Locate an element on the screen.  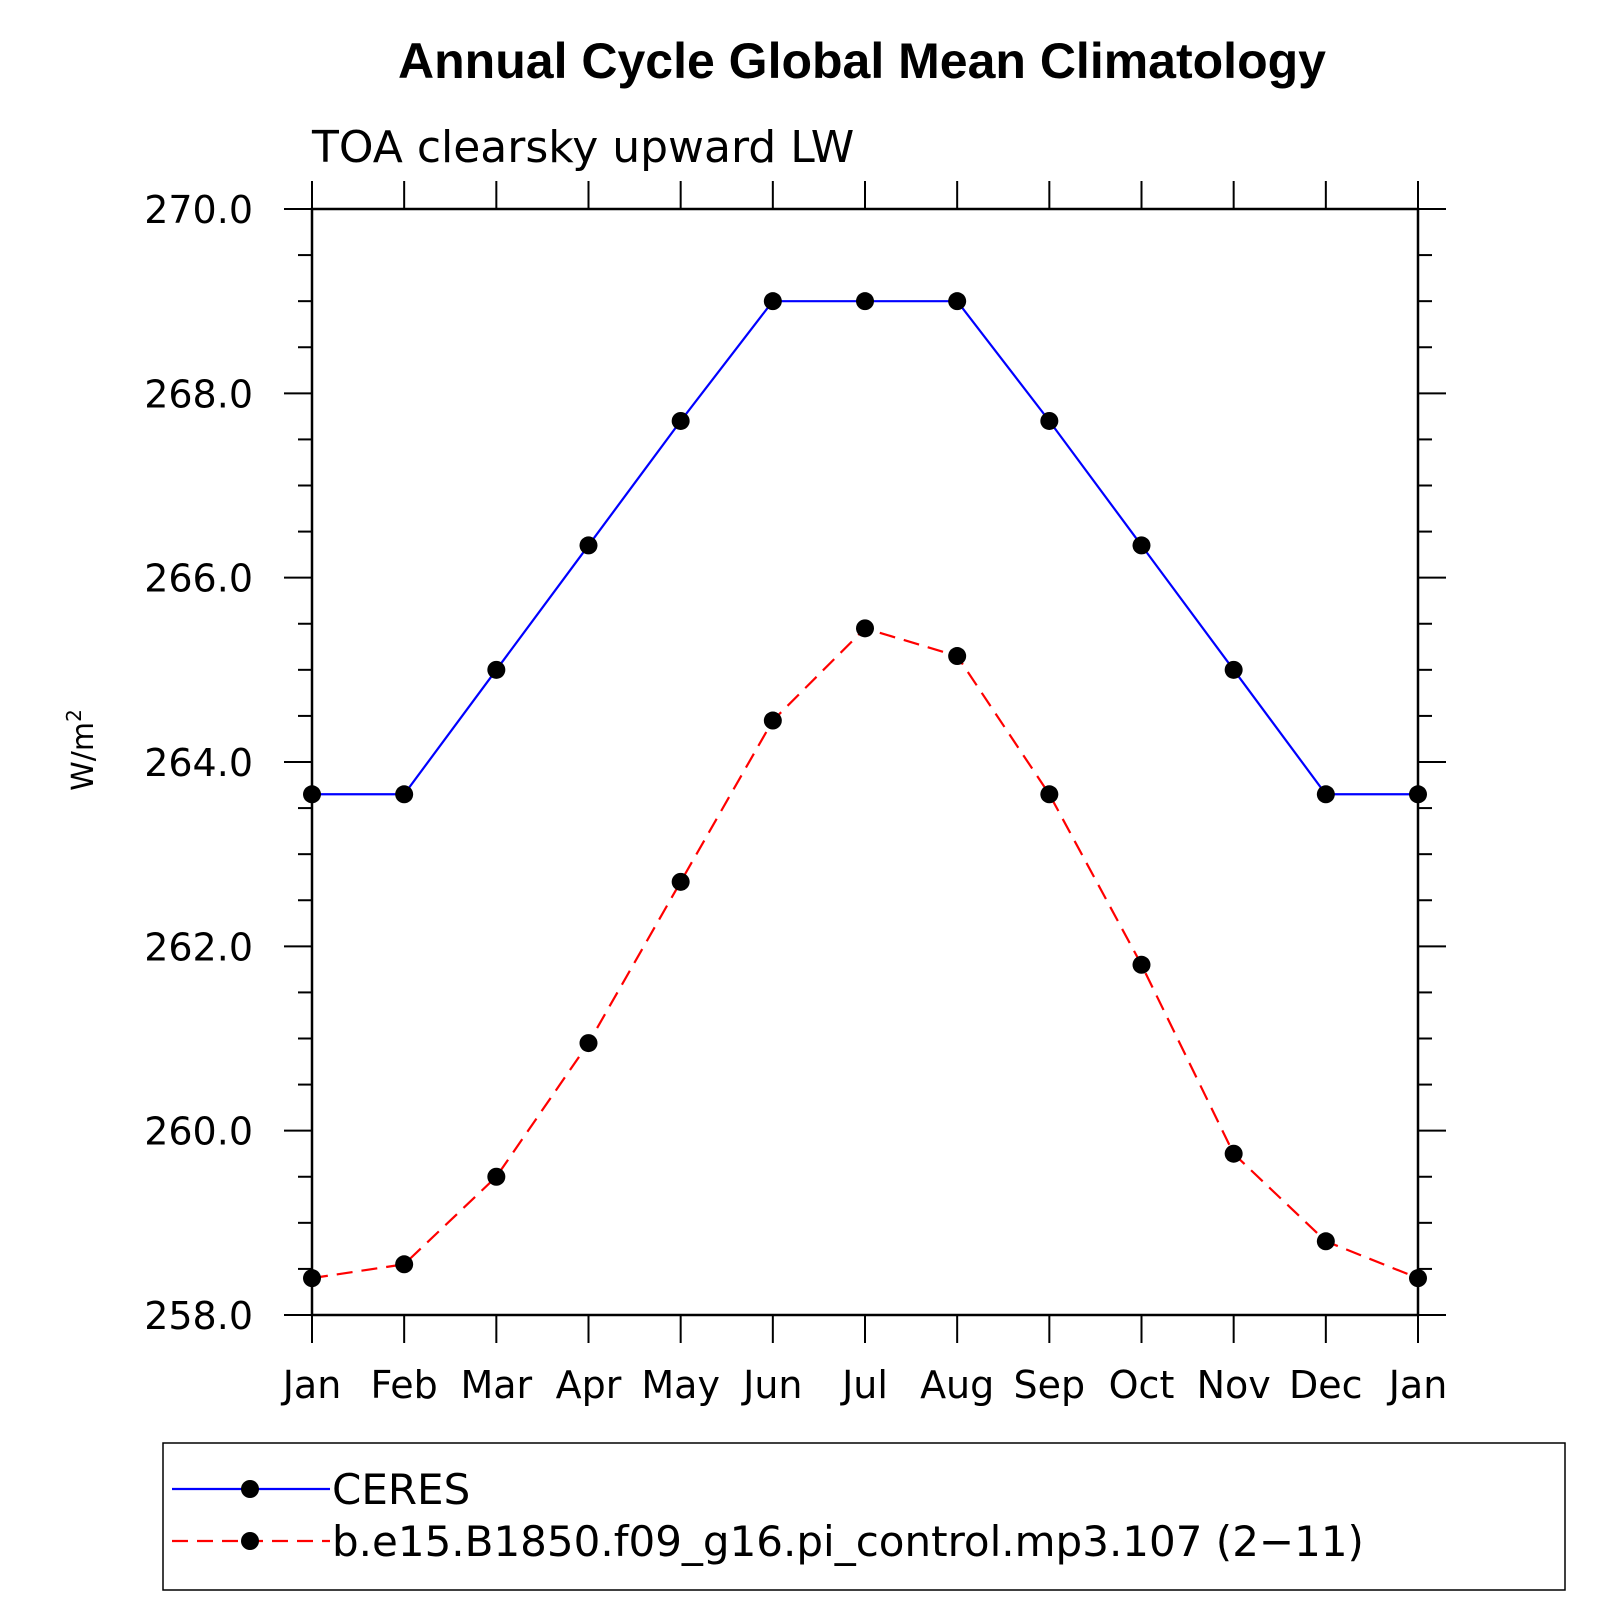
y-axis-label-superscript: 2 is located at coordinates (74, 715).